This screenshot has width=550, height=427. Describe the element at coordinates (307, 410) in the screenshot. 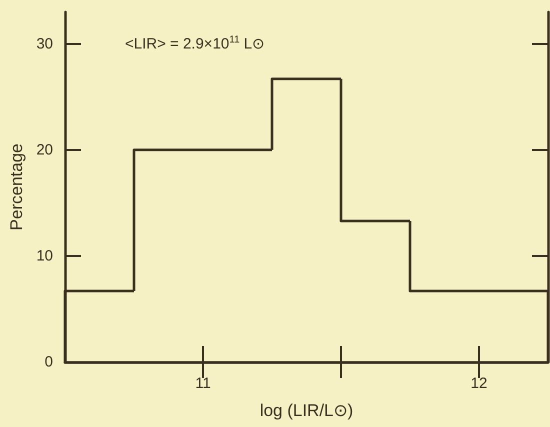

I see `x-axis-title: log (LIR/L⊙)` at that location.